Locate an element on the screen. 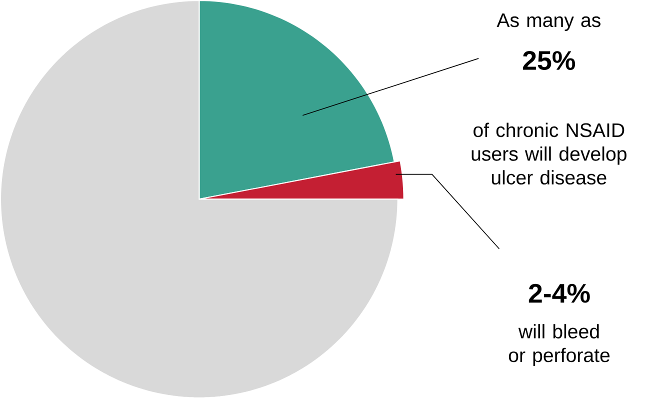 The height and width of the screenshot is (398, 661). text: 2-4% is located at coordinates (559, 293).